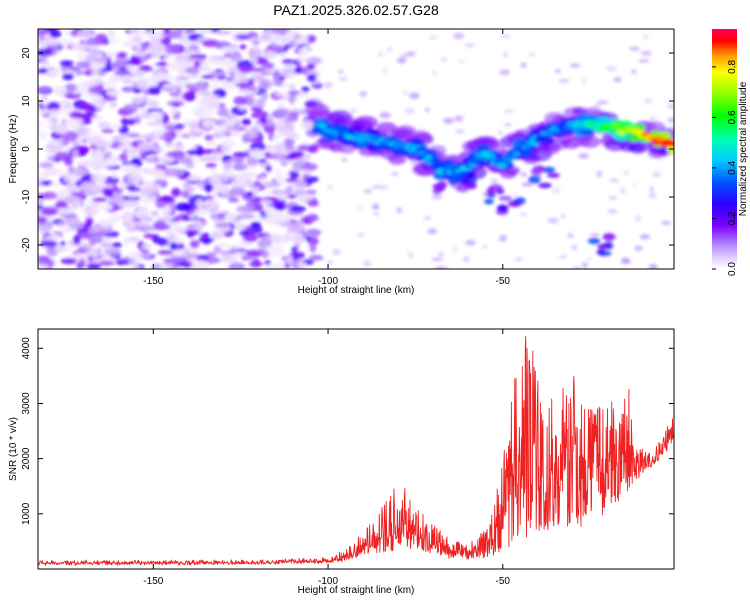 Image resolution: width=750 pixels, height=600 pixels. Describe the element at coordinates (26, 53) in the screenshot. I see `y-tick-label: 20` at that location.